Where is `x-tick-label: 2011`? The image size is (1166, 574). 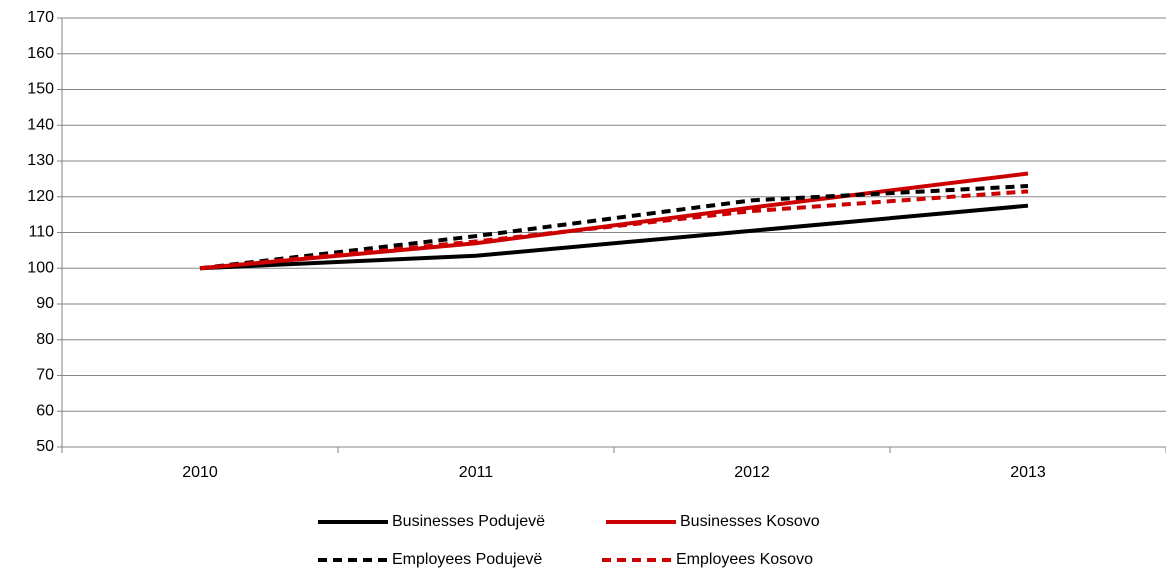 x-tick-label: 2011 is located at coordinates (476, 472).